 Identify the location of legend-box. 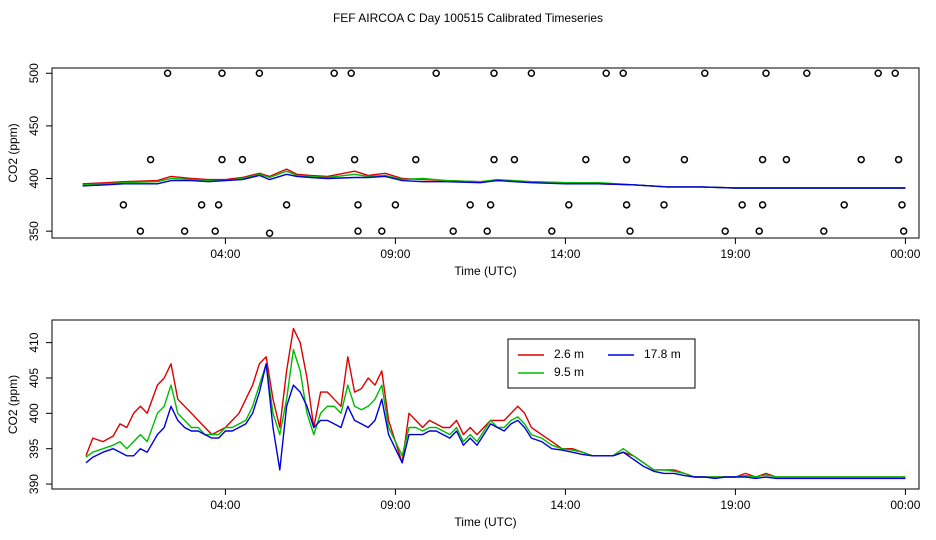
(601, 363).